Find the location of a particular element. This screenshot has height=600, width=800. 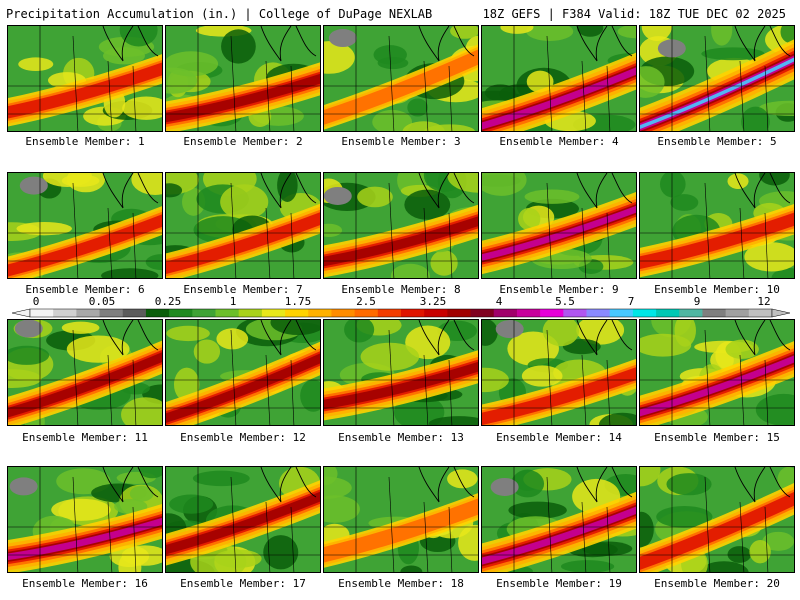

member-caption-3: Ensemble Member: 3 is located at coordinates (401, 141).